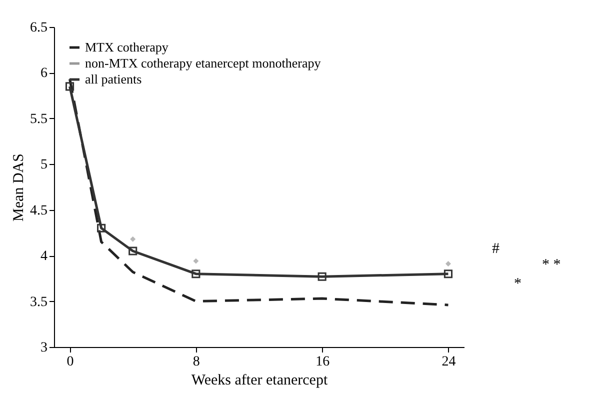 The width and height of the screenshot is (609, 406). What do you see at coordinates (39, 302) in the screenshot?
I see `y-tick-label: 3.5` at bounding box center [39, 302].